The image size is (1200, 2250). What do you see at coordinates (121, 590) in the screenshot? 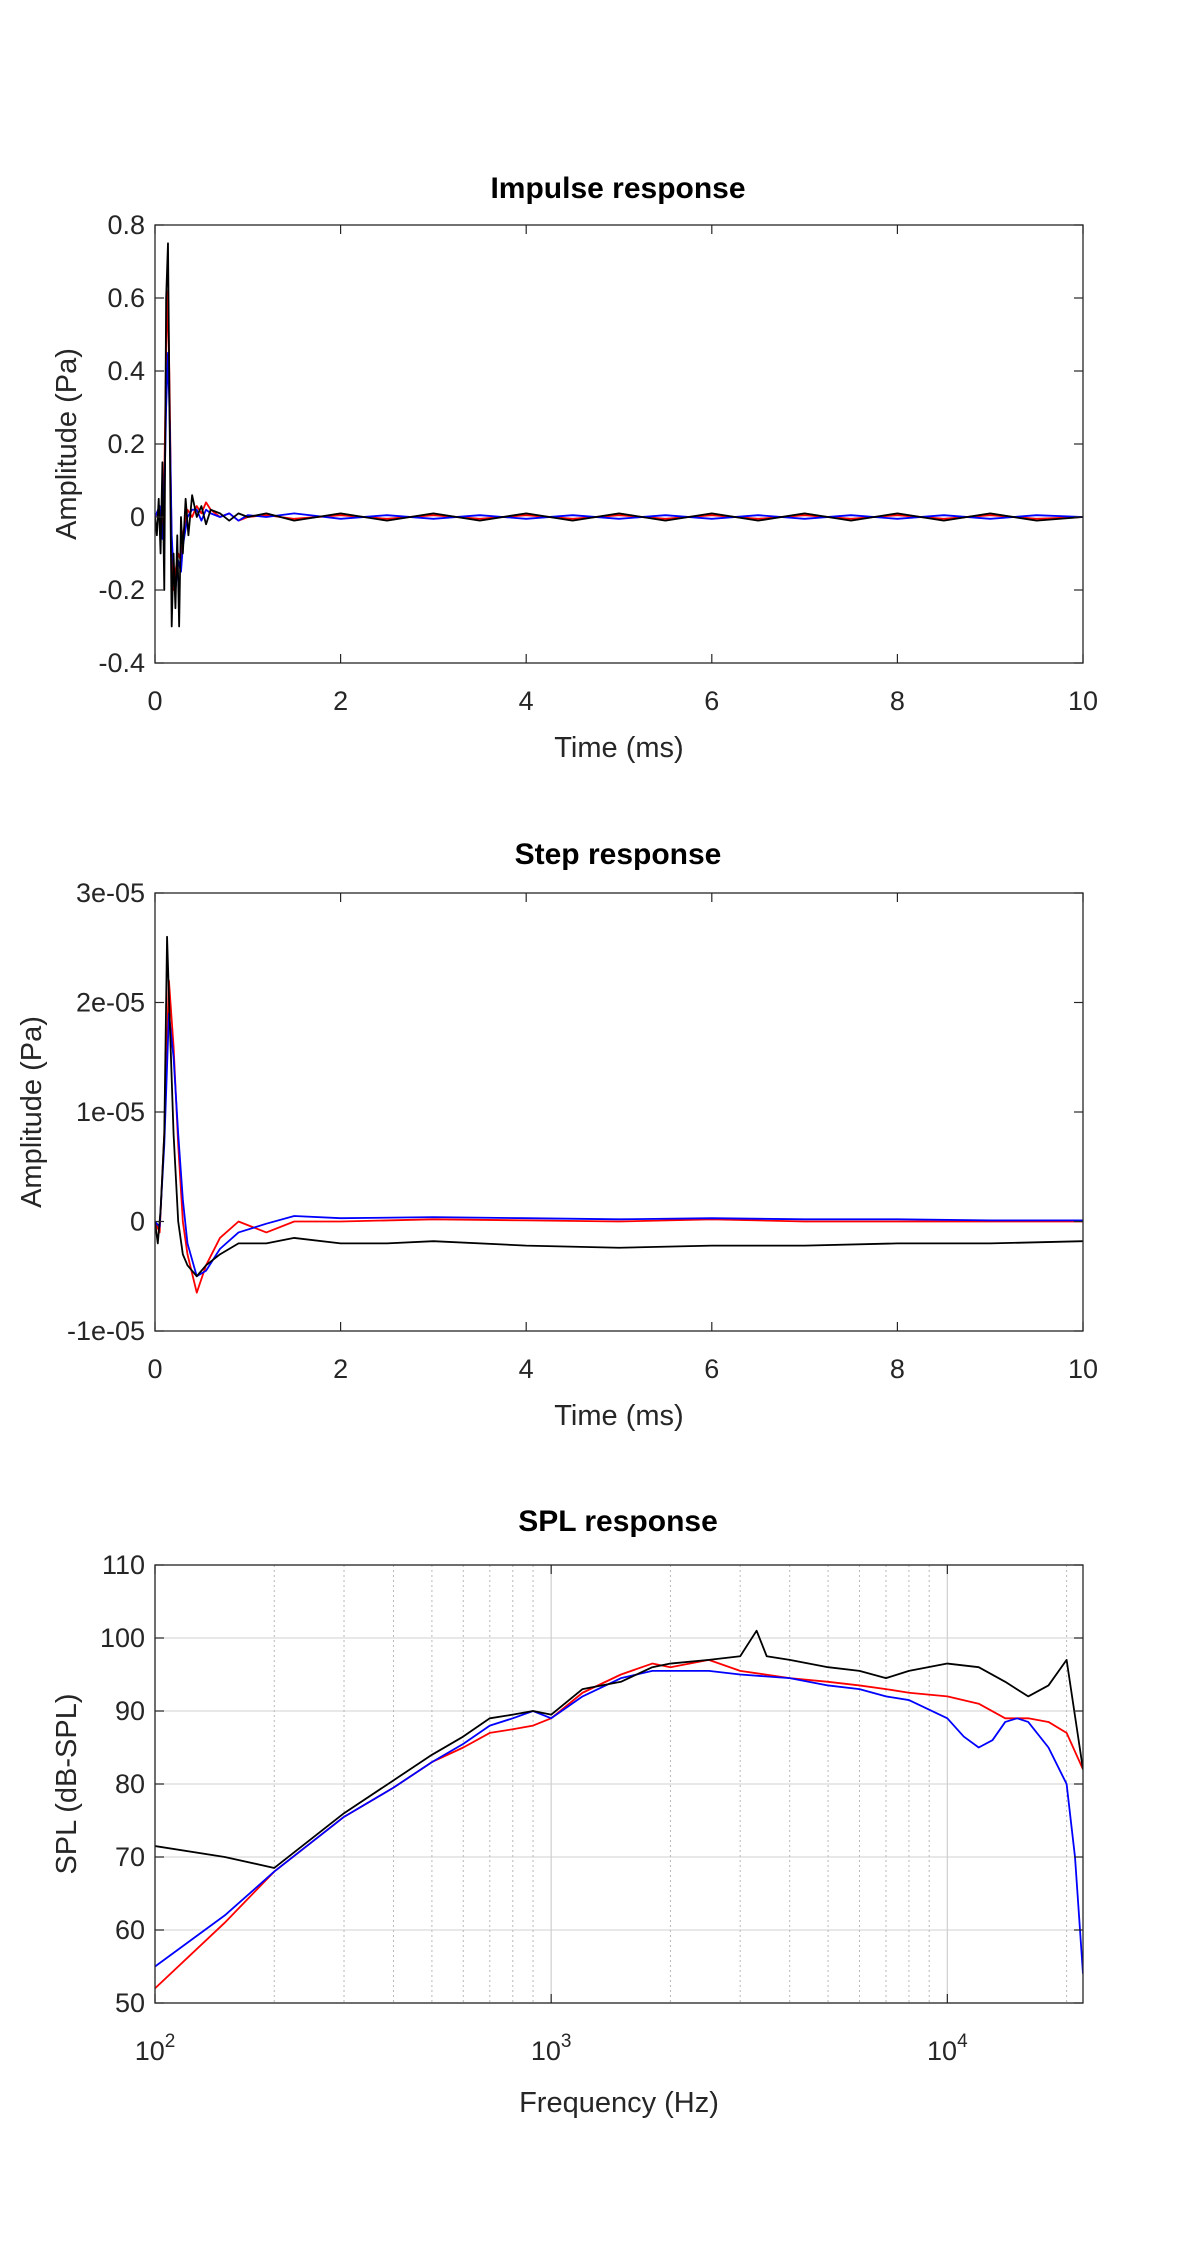
I see `y-tick-label: -0.2` at bounding box center [121, 590].